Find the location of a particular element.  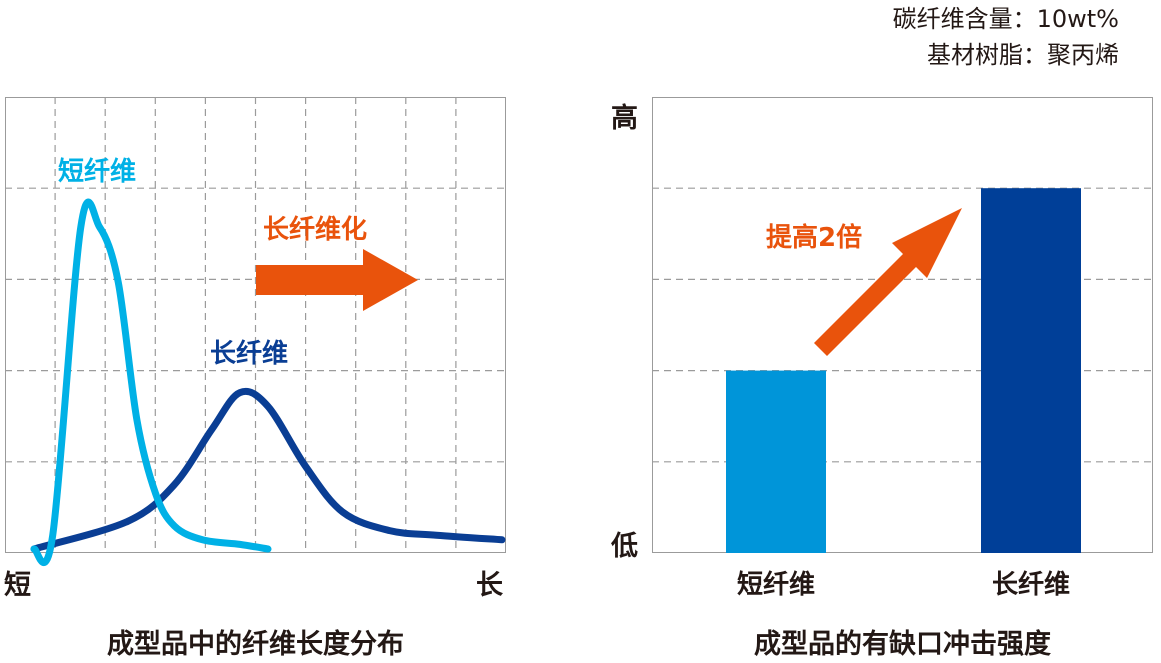

y-axis-high-label: 高 is located at coordinates (624, 118).